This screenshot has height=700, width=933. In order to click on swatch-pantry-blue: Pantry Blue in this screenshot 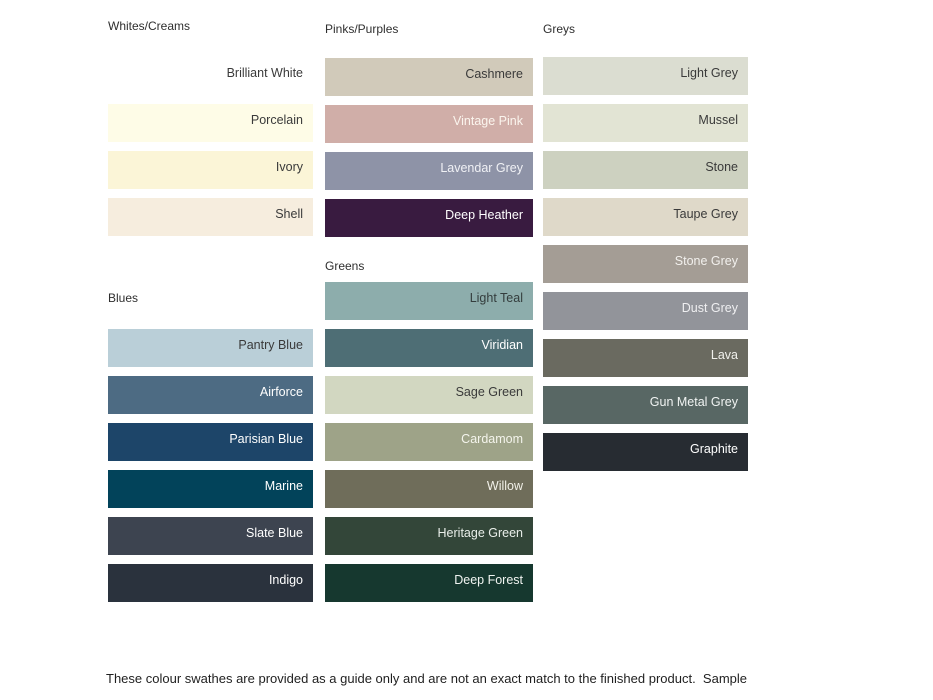, I will do `click(210, 348)`.